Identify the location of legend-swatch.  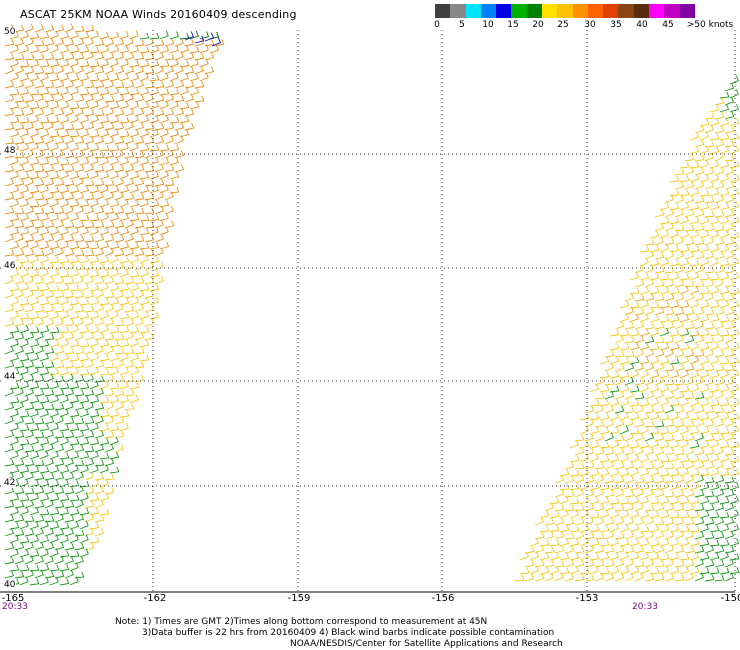
(519, 11).